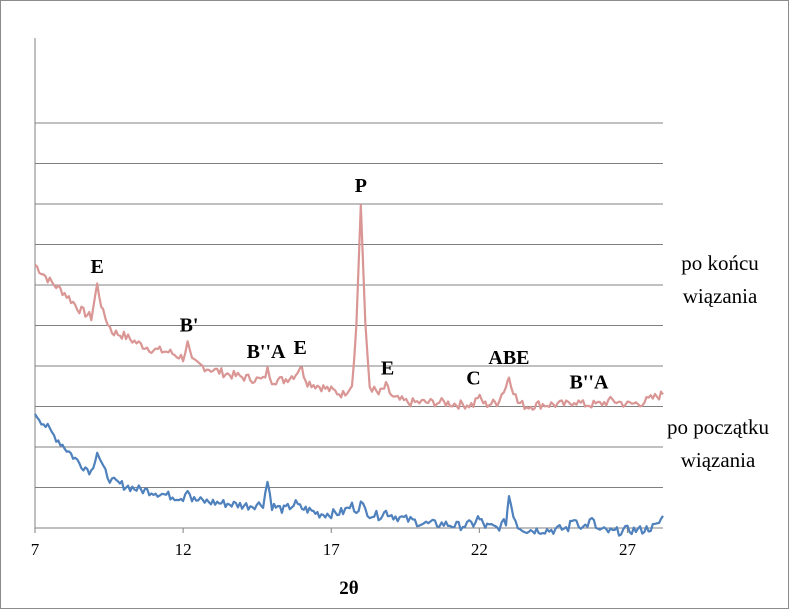 This screenshot has width=791, height=611. What do you see at coordinates (473, 378) in the screenshot?
I see `peak-label: C` at bounding box center [473, 378].